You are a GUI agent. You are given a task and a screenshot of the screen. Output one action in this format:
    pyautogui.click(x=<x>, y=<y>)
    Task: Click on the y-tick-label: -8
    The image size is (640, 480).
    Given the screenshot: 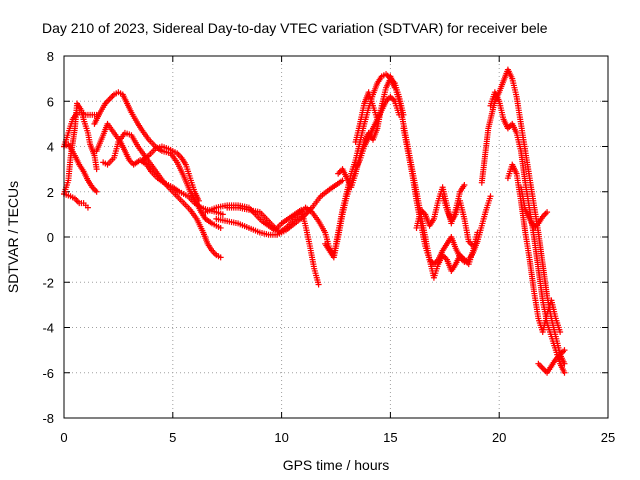 What is the action you would take?
    pyautogui.click(x=48, y=418)
    